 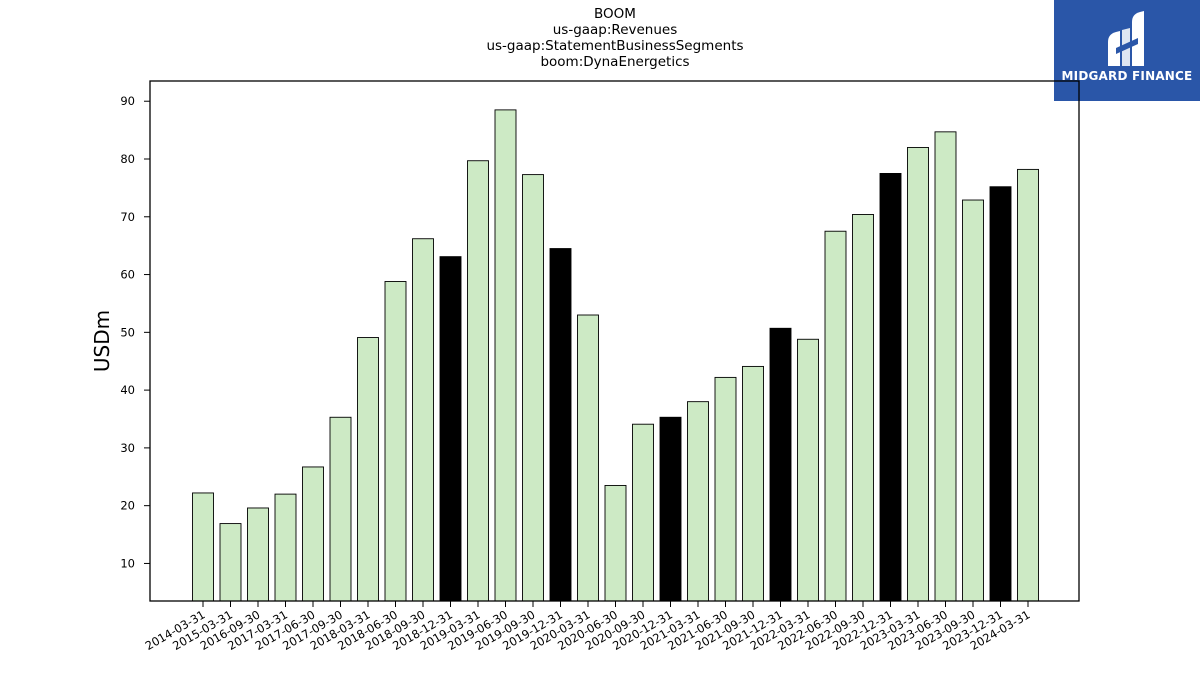 I want to click on title-line-member: boom:DynaEnergetics, so click(x=615, y=62).